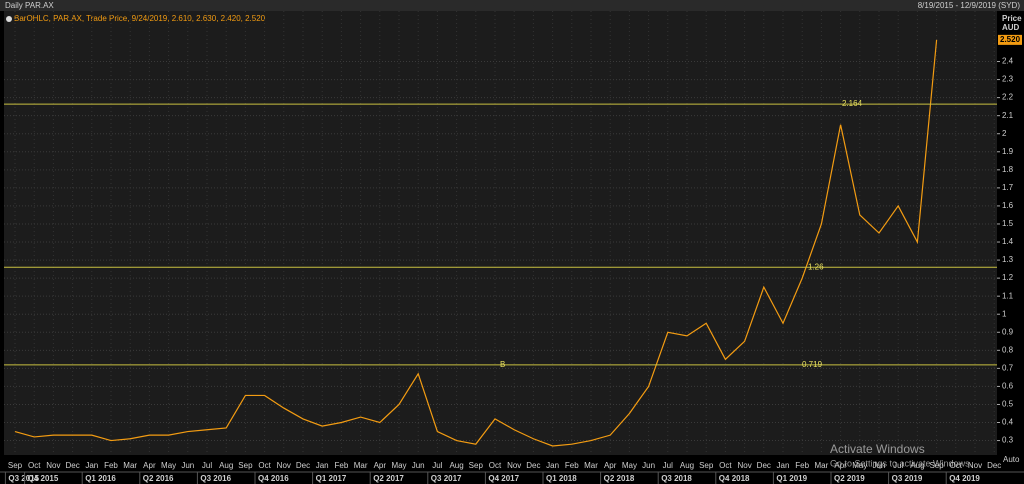 This screenshot has height=484, width=1024. Describe the element at coordinates (1011, 459) in the screenshot. I see `scale-mode: Auto` at that location.